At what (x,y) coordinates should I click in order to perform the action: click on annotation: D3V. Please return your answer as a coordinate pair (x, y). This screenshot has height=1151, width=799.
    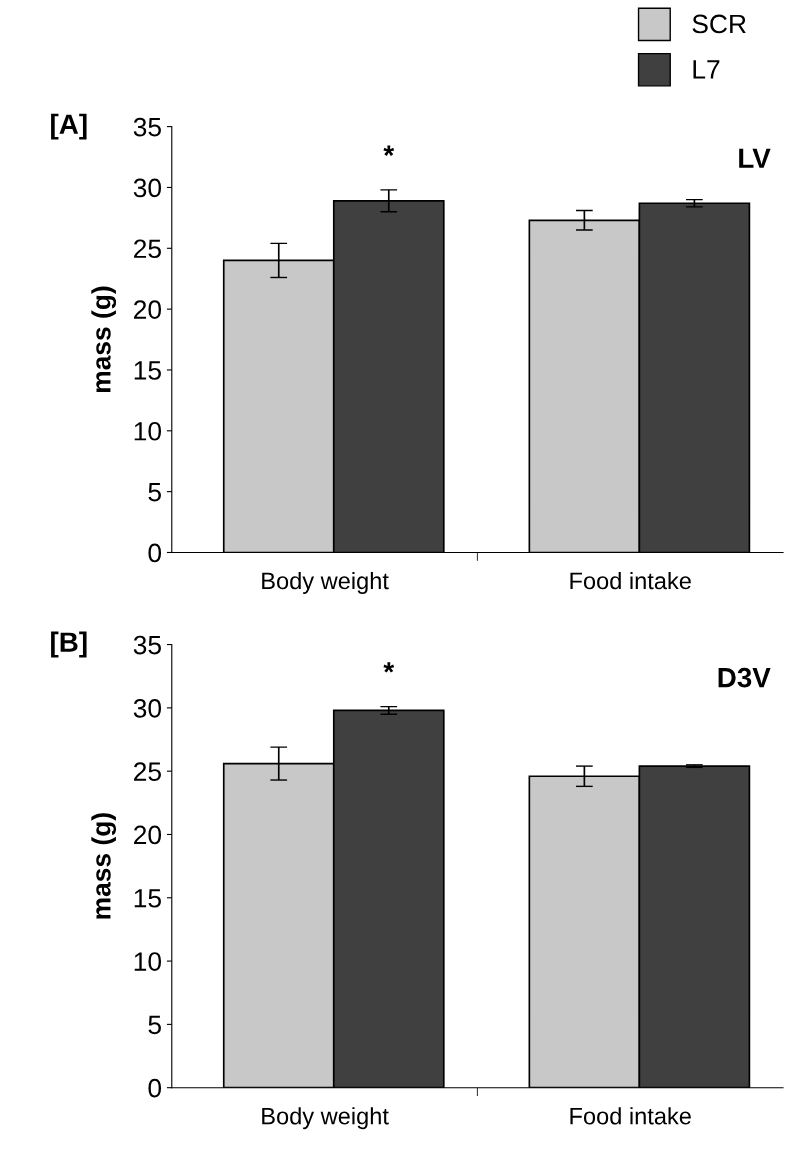
    Looking at the image, I should click on (744, 677).